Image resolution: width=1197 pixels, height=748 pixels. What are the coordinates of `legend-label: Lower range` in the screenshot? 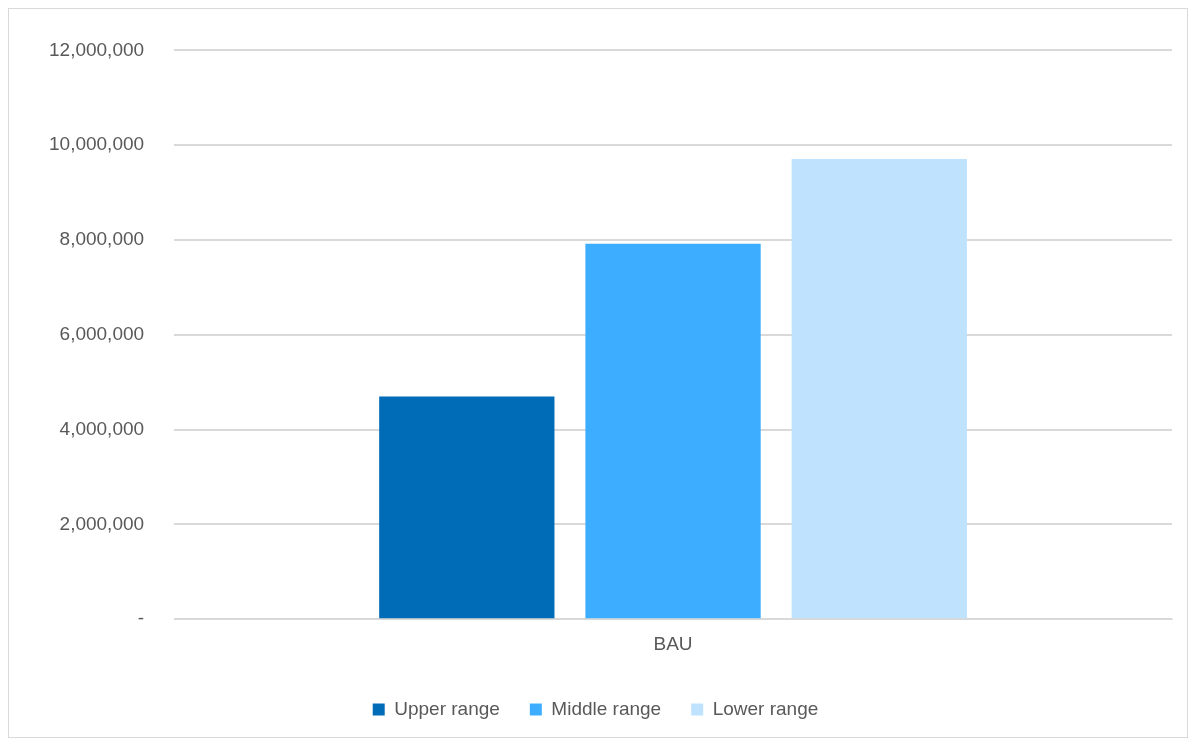 It's located at (765, 708).